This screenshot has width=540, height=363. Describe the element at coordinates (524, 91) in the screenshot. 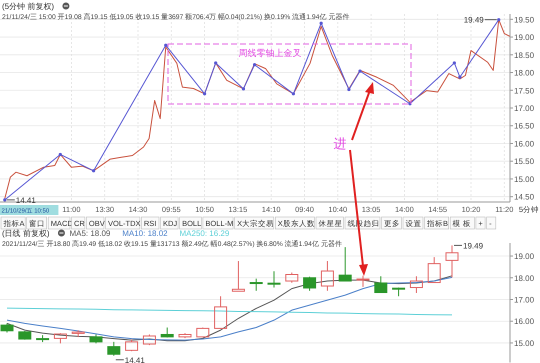

I see `y-tick-label: 17.50` at that location.